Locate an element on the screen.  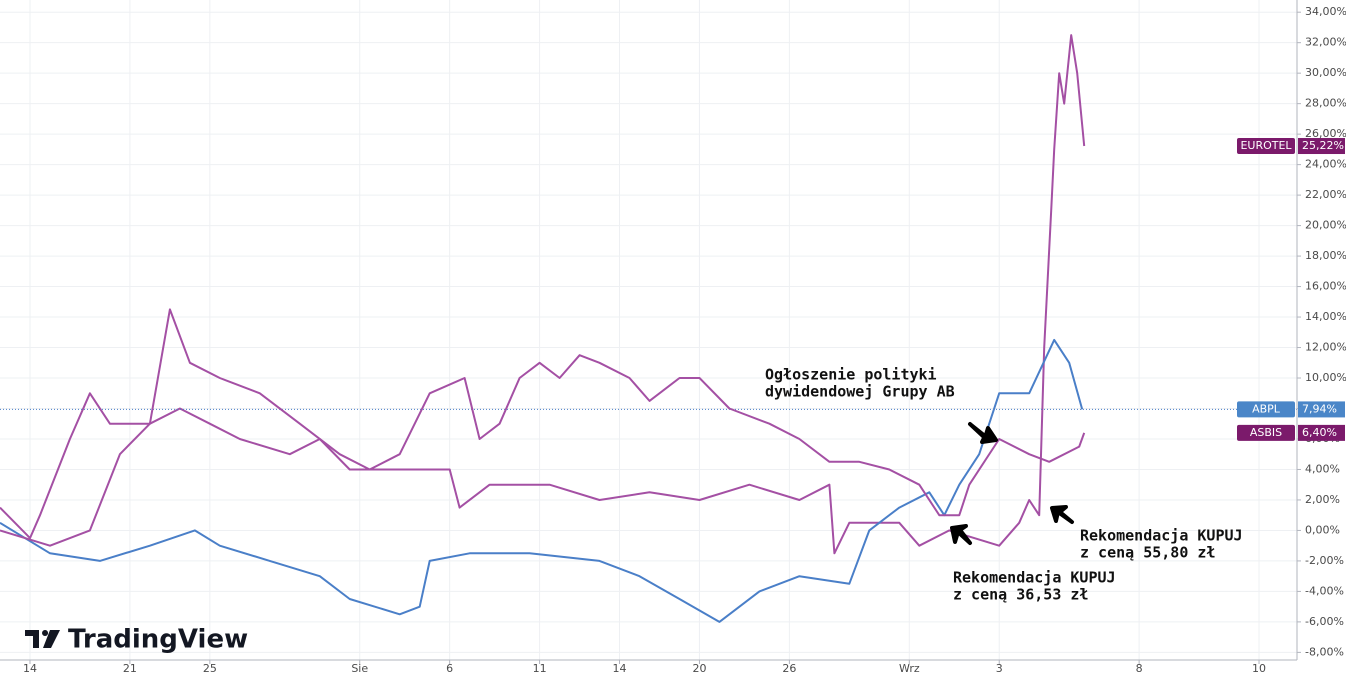
y-tick-label: -2,00% is located at coordinates (1324, 560).